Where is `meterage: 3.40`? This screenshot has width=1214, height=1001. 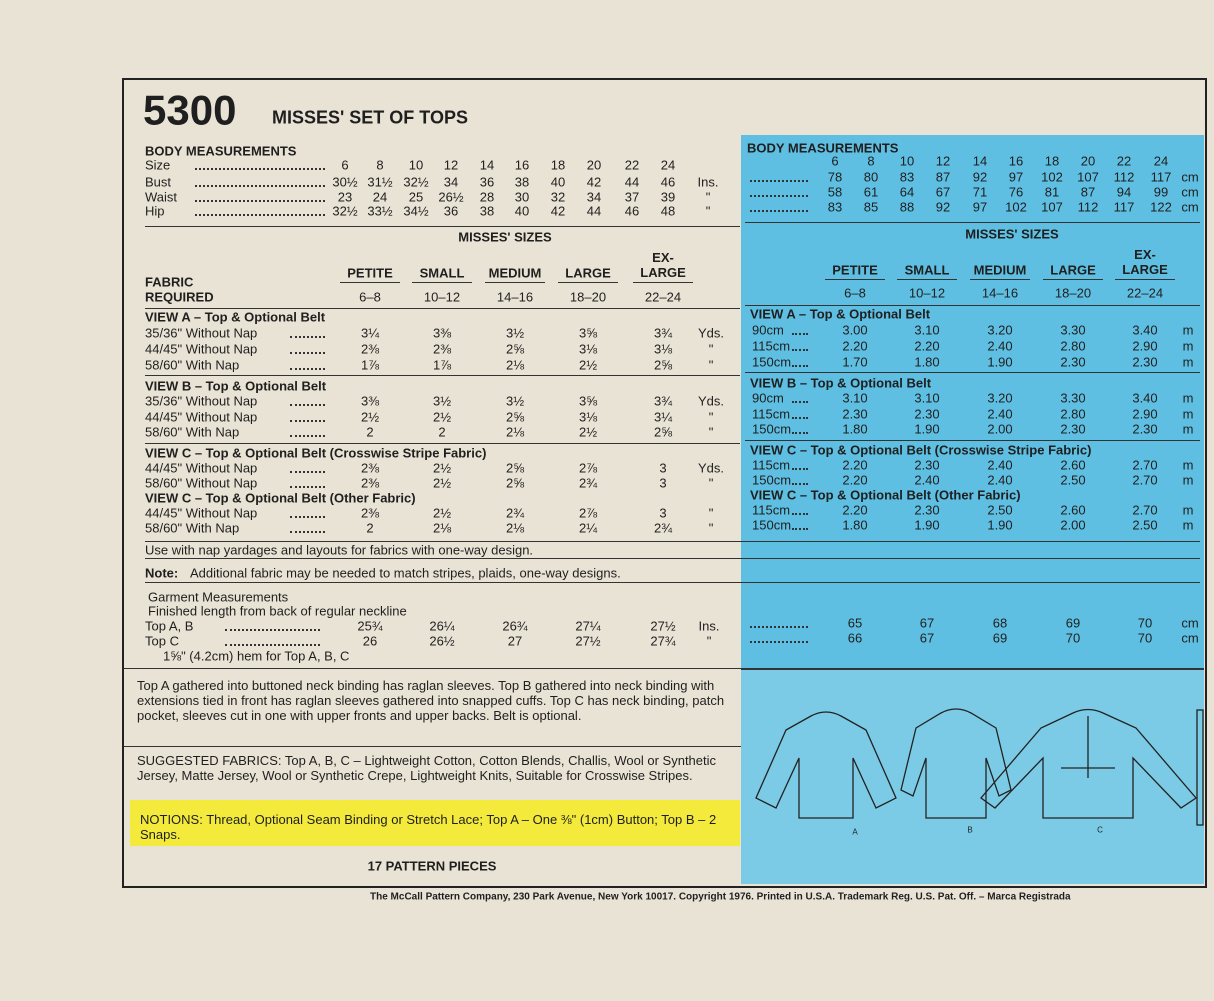
meterage: 3.40 is located at coordinates (1145, 330).